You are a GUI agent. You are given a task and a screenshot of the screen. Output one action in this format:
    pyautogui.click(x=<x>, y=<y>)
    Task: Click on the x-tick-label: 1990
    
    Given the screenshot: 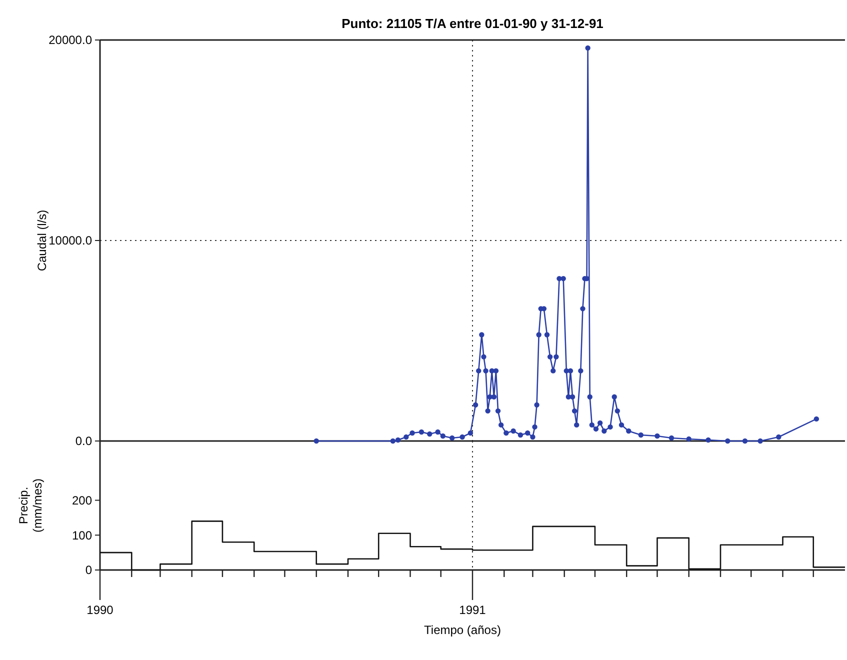 What is the action you would take?
    pyautogui.click(x=100, y=610)
    